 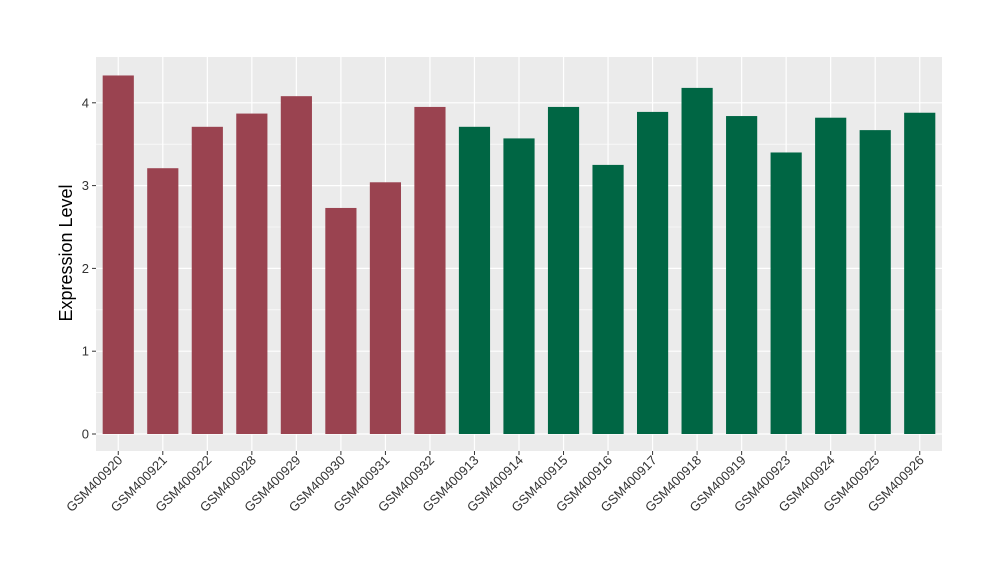 What do you see at coordinates (385, 308) in the screenshot?
I see `bar-GSM400931` at bounding box center [385, 308].